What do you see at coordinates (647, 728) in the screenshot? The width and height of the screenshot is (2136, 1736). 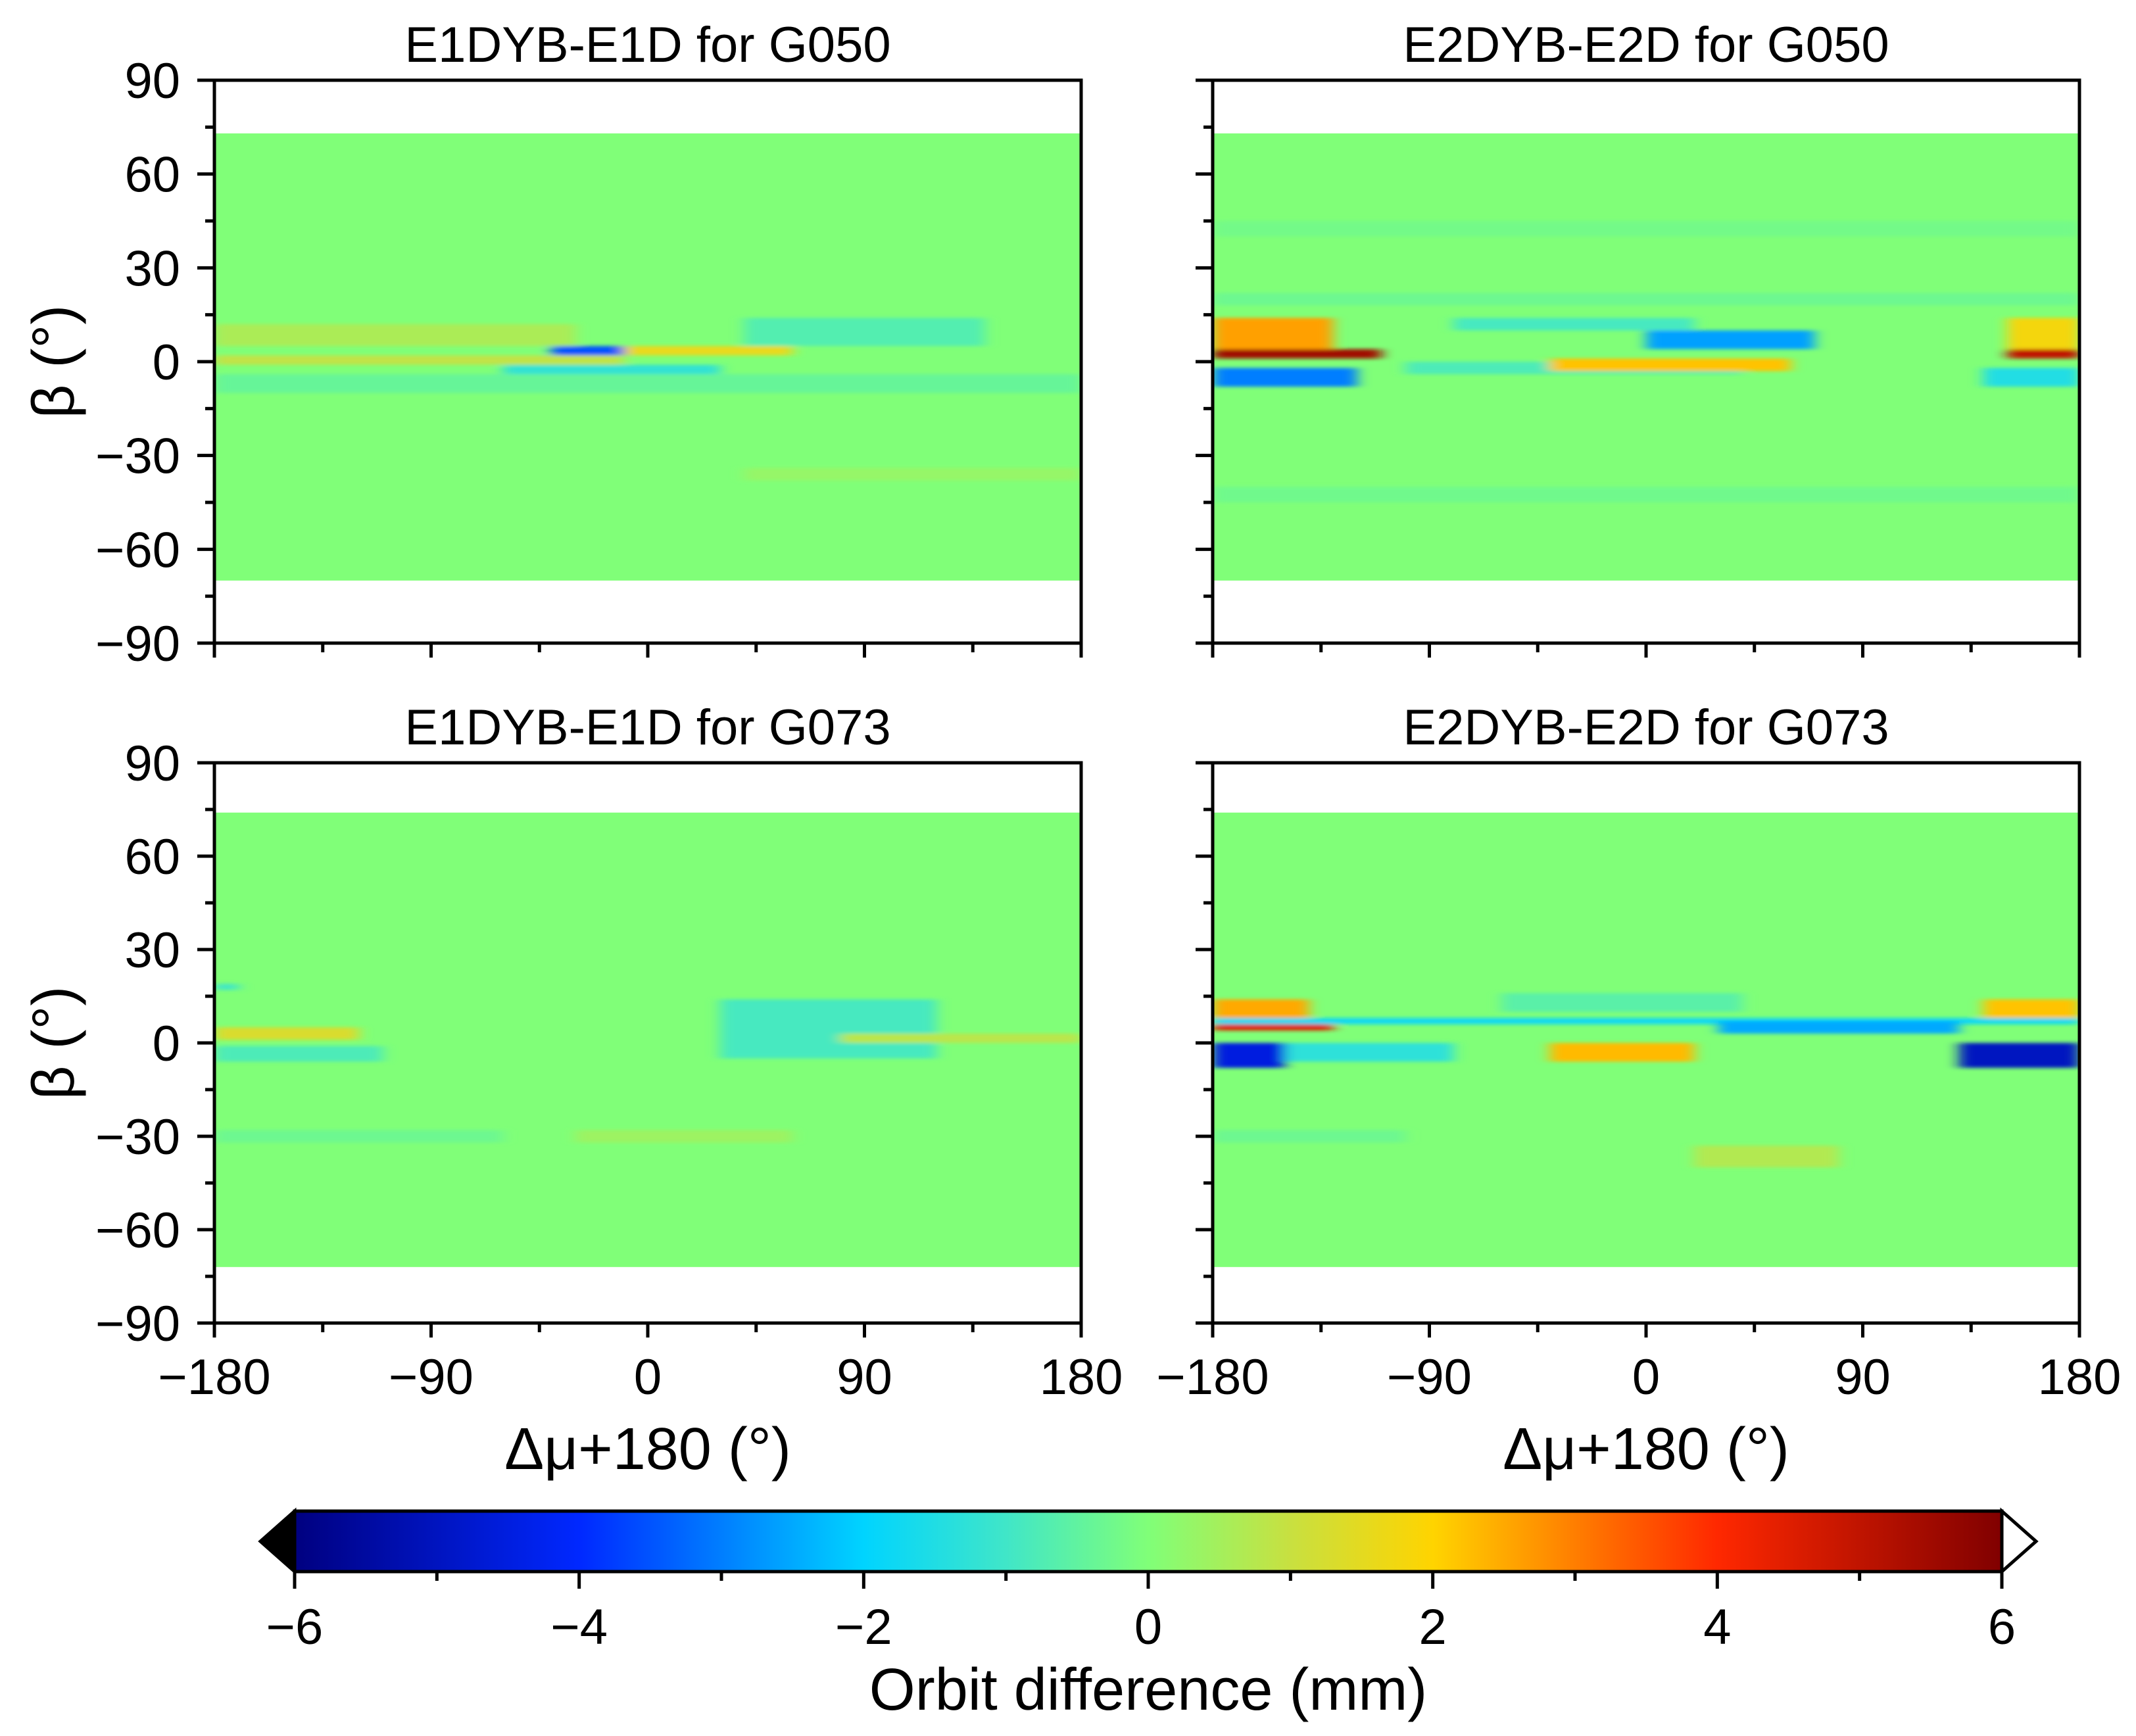 I see `panel-title: E1DYB-E1D for G073` at bounding box center [647, 728].